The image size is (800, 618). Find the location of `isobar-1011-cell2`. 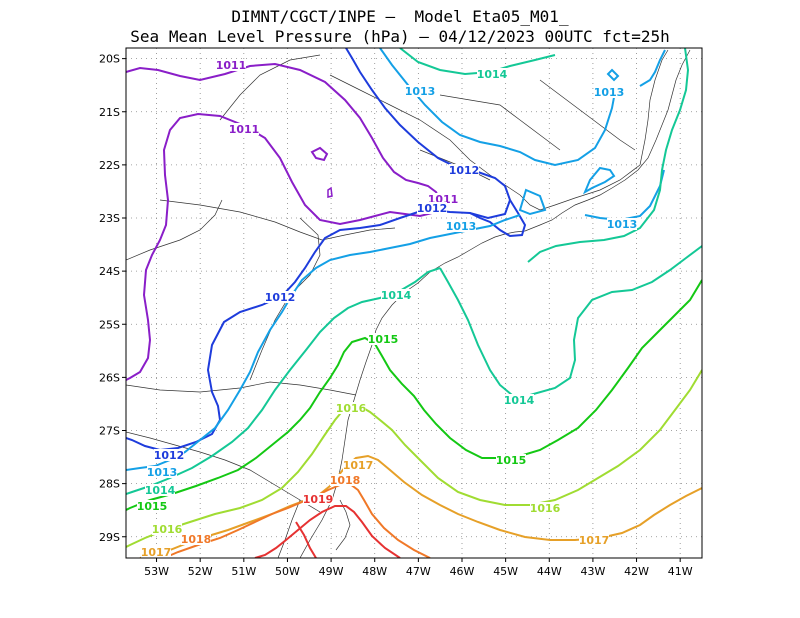

isobar-1011-cell2 is located at coordinates (330, 192).